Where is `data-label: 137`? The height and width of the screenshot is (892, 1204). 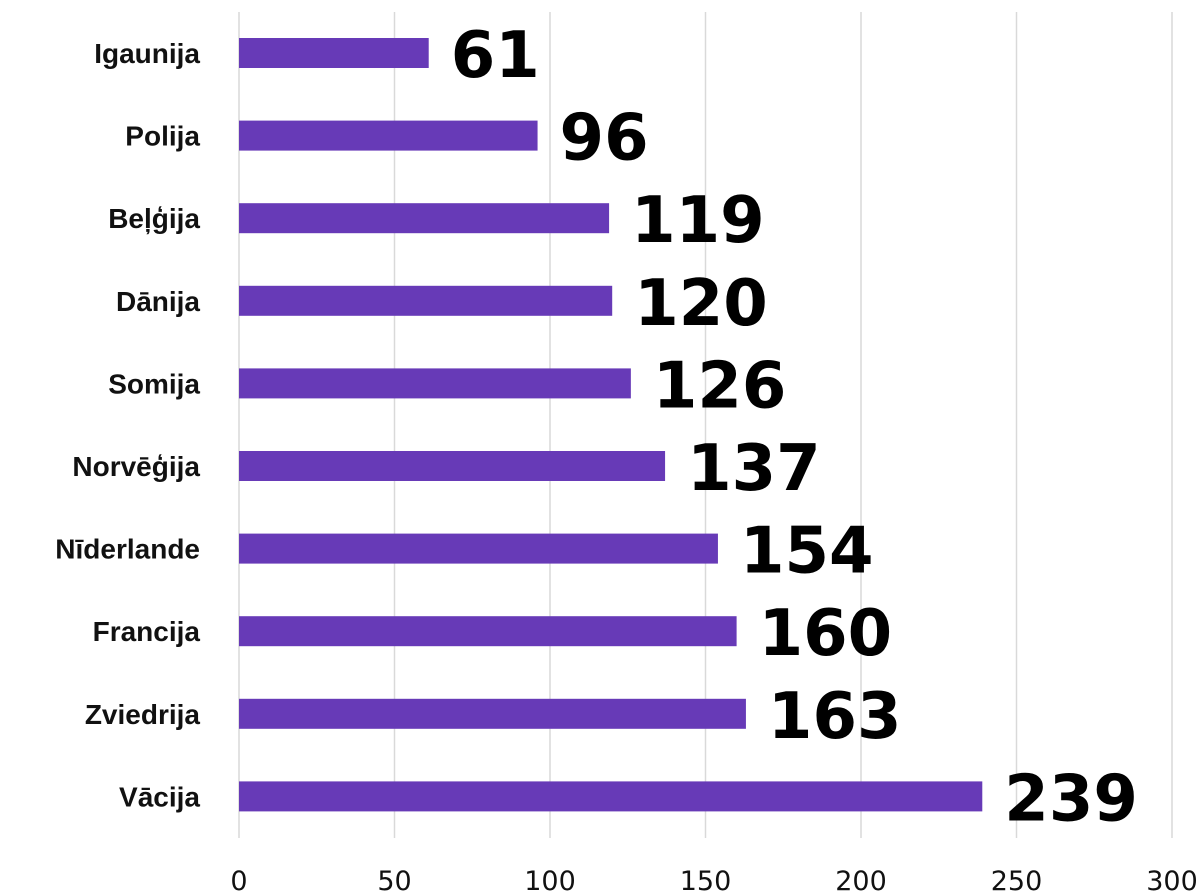 data-label: 137 is located at coordinates (754, 469).